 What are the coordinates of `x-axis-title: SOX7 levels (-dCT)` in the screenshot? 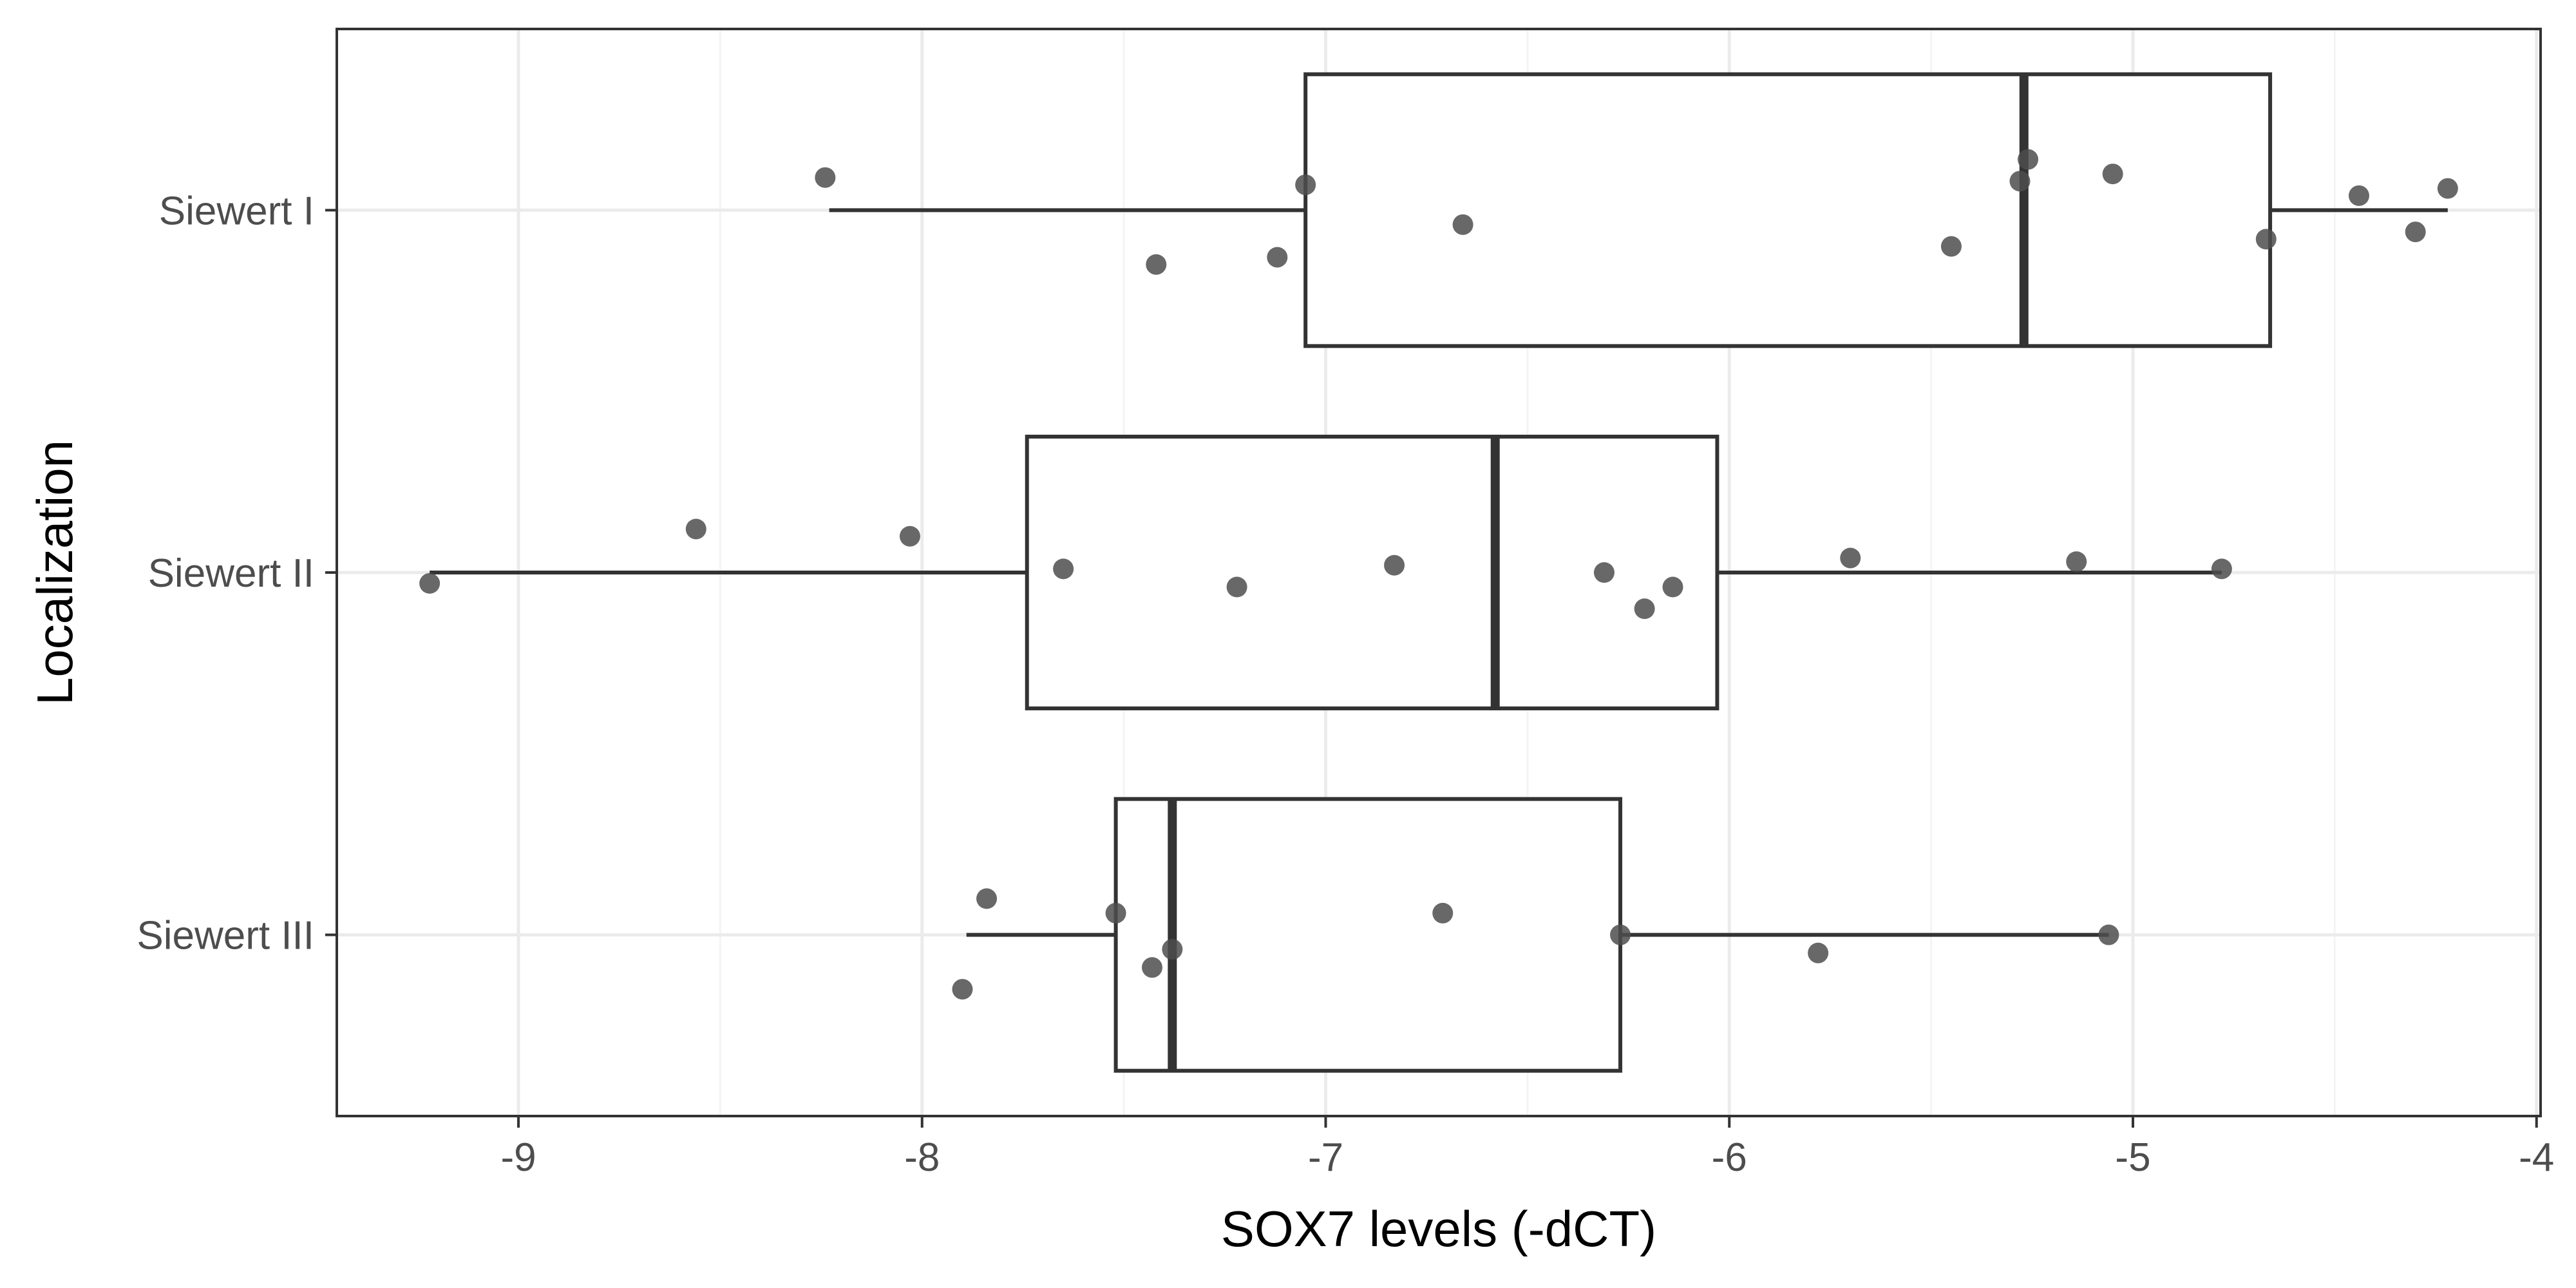 It's located at (1438, 1228).